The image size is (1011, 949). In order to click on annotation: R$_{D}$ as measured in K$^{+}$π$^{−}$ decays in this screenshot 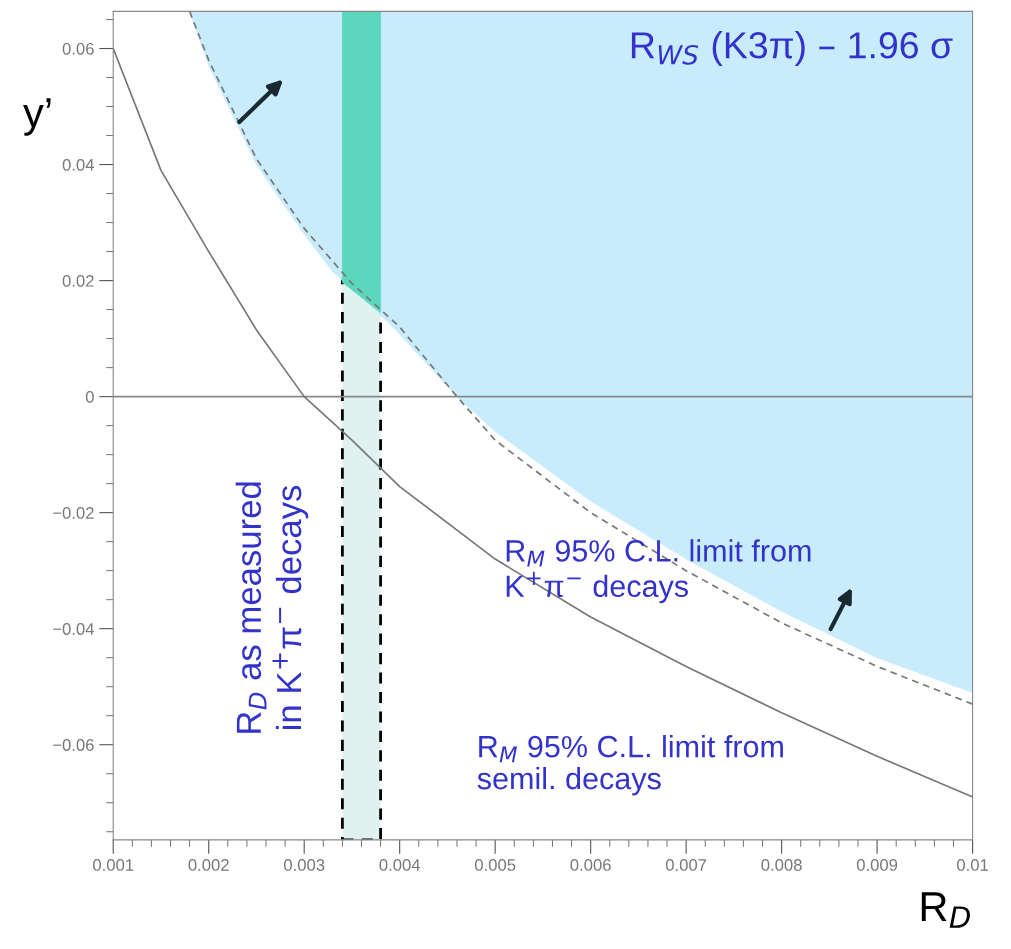, I will do `click(272, 607)`.